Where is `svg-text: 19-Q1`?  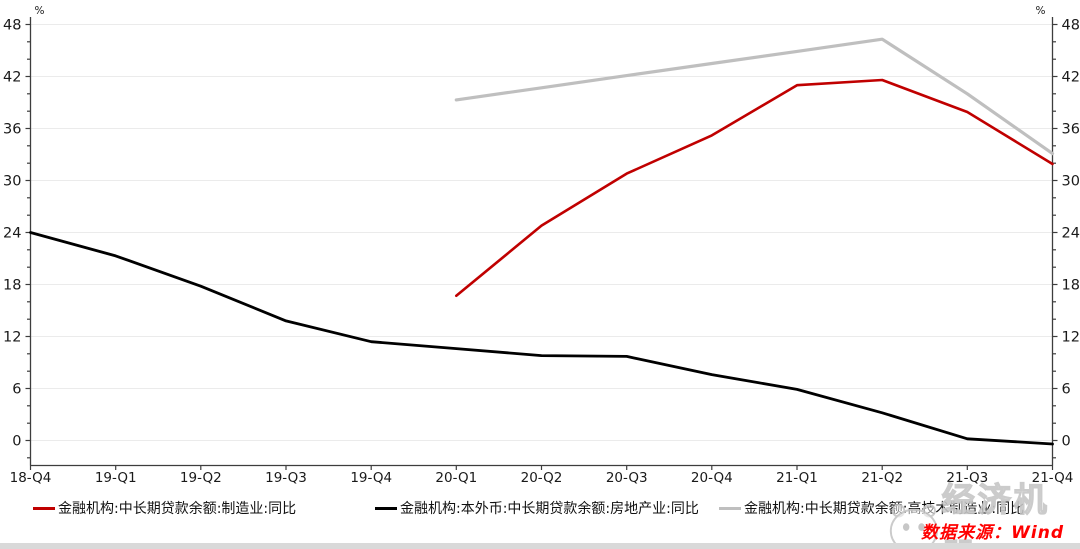
svg-text: 19-Q1 is located at coordinates (116, 478).